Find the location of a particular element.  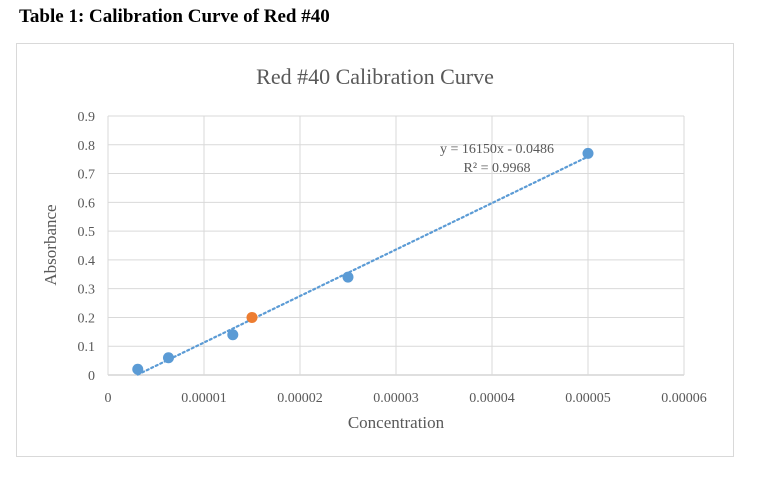

x-tick-label: 0.00004 is located at coordinates (492, 398).